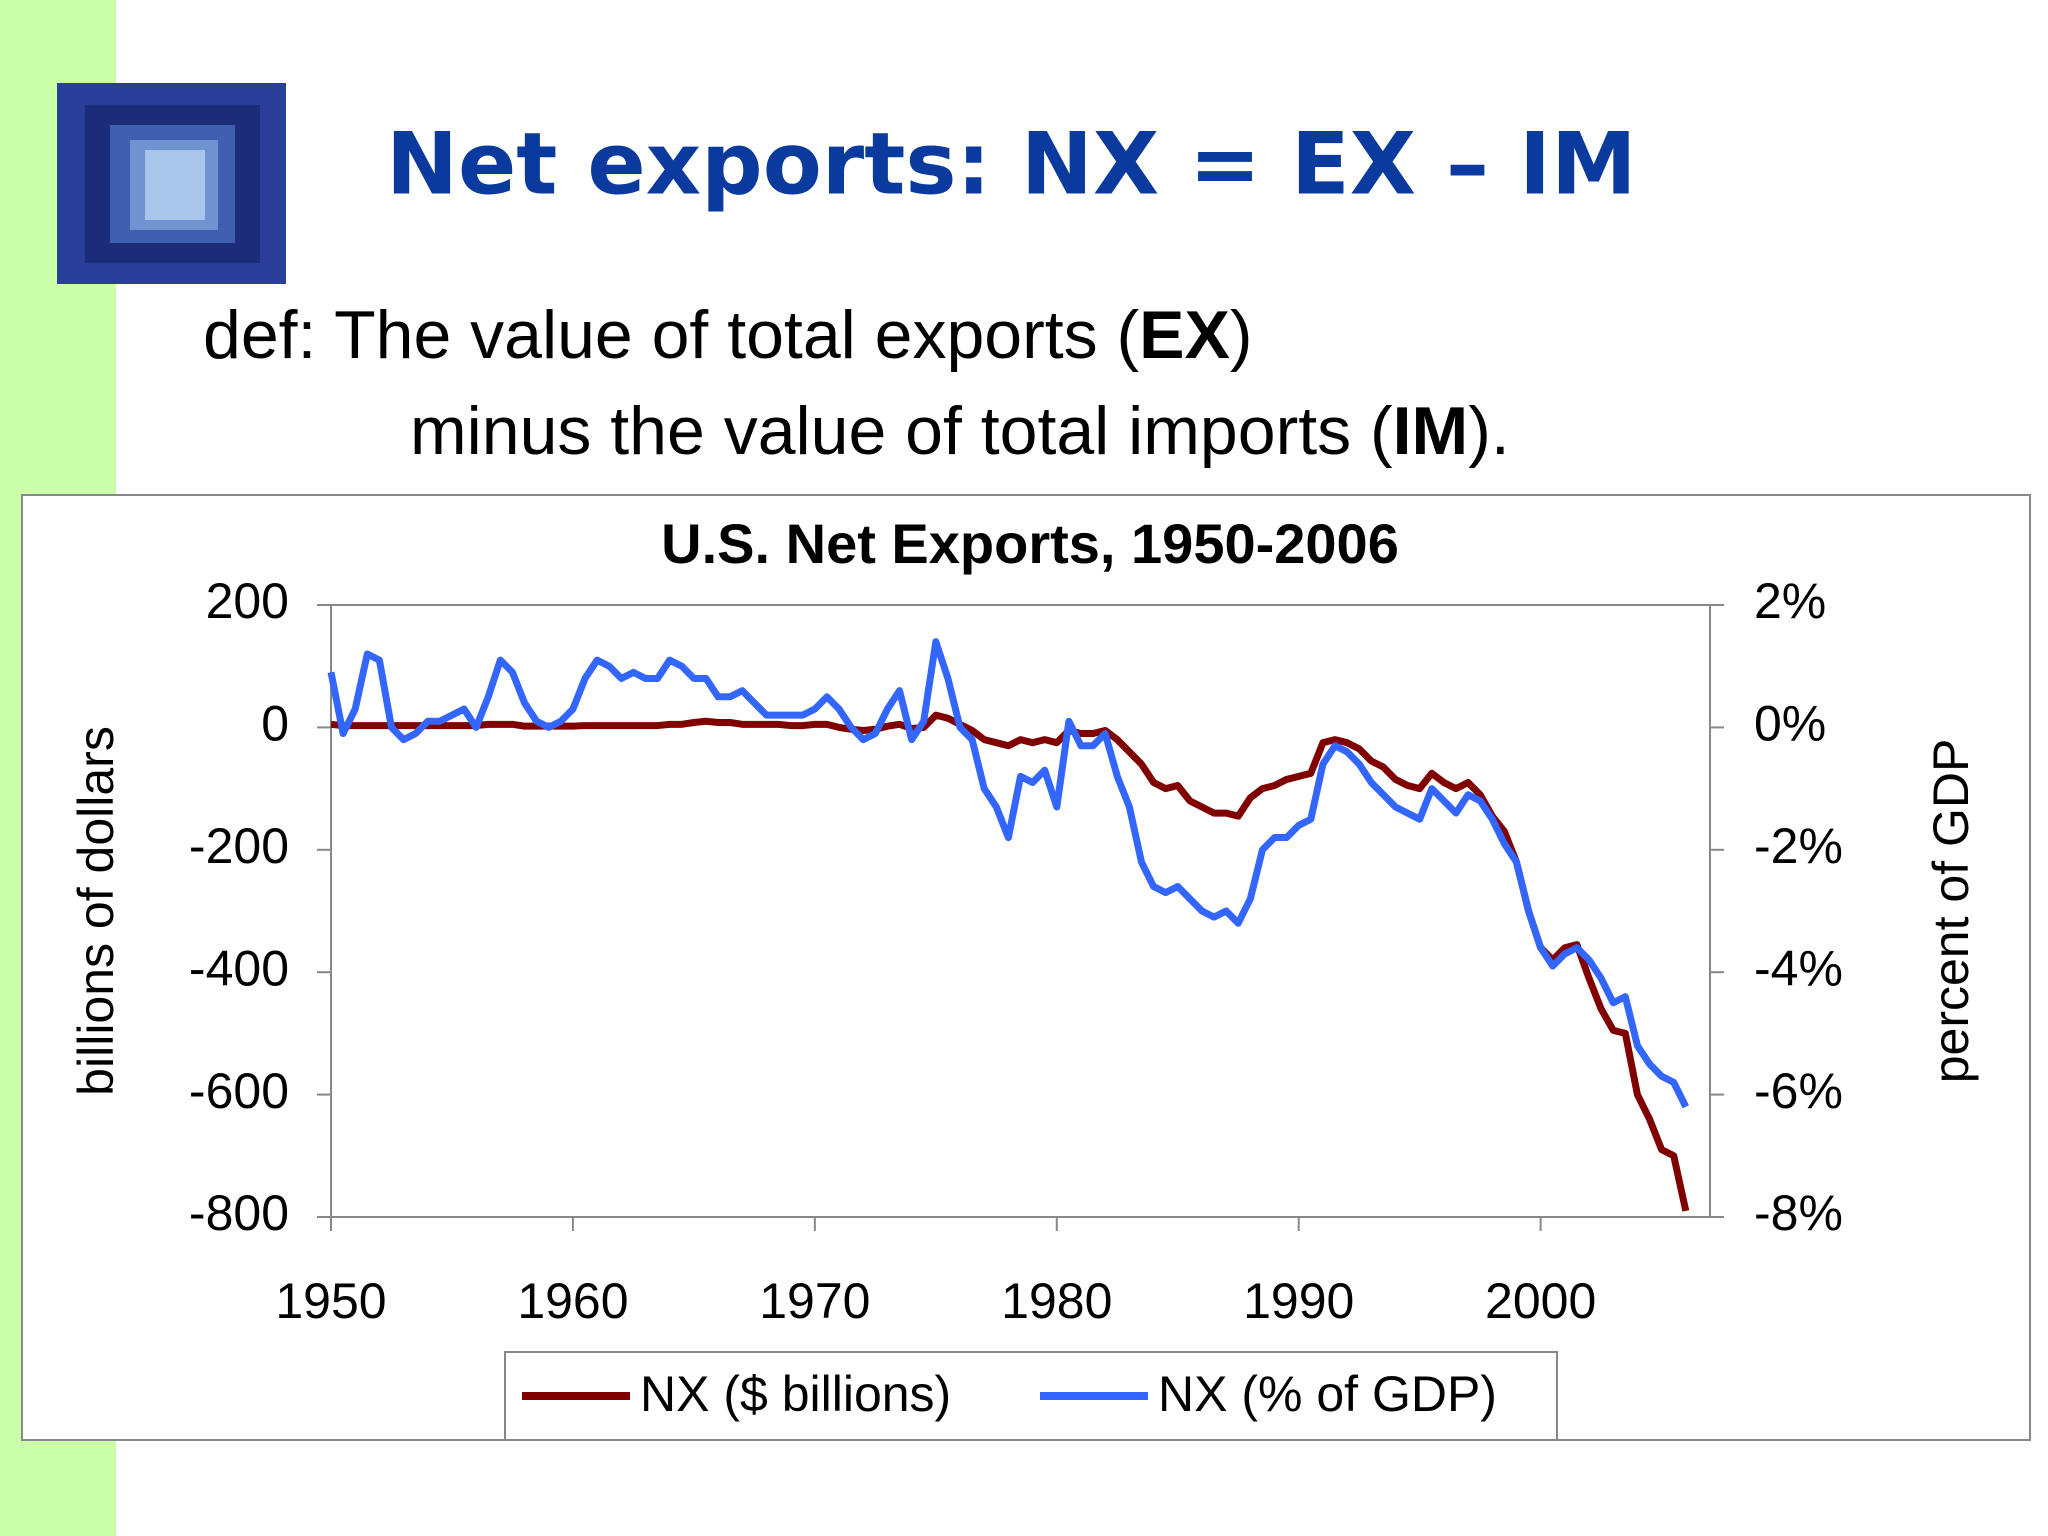  What do you see at coordinates (795, 1394) in the screenshot?
I see `legend-label: NX ($ billions)` at bounding box center [795, 1394].